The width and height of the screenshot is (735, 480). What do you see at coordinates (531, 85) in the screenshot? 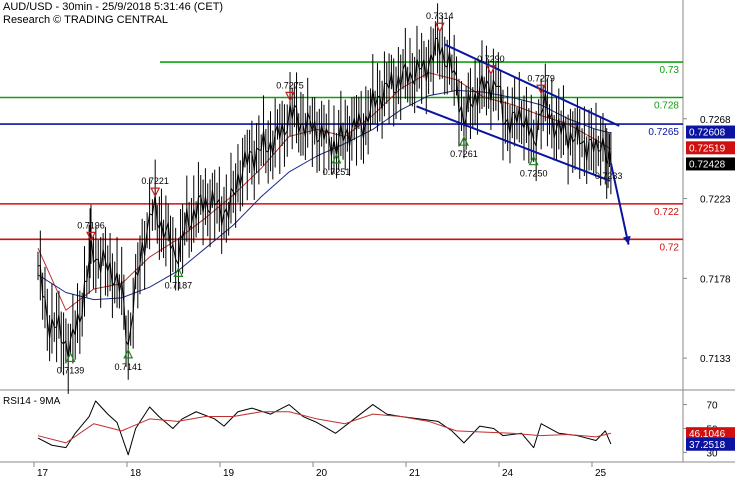
I see `channel-upper-line` at bounding box center [531, 85].